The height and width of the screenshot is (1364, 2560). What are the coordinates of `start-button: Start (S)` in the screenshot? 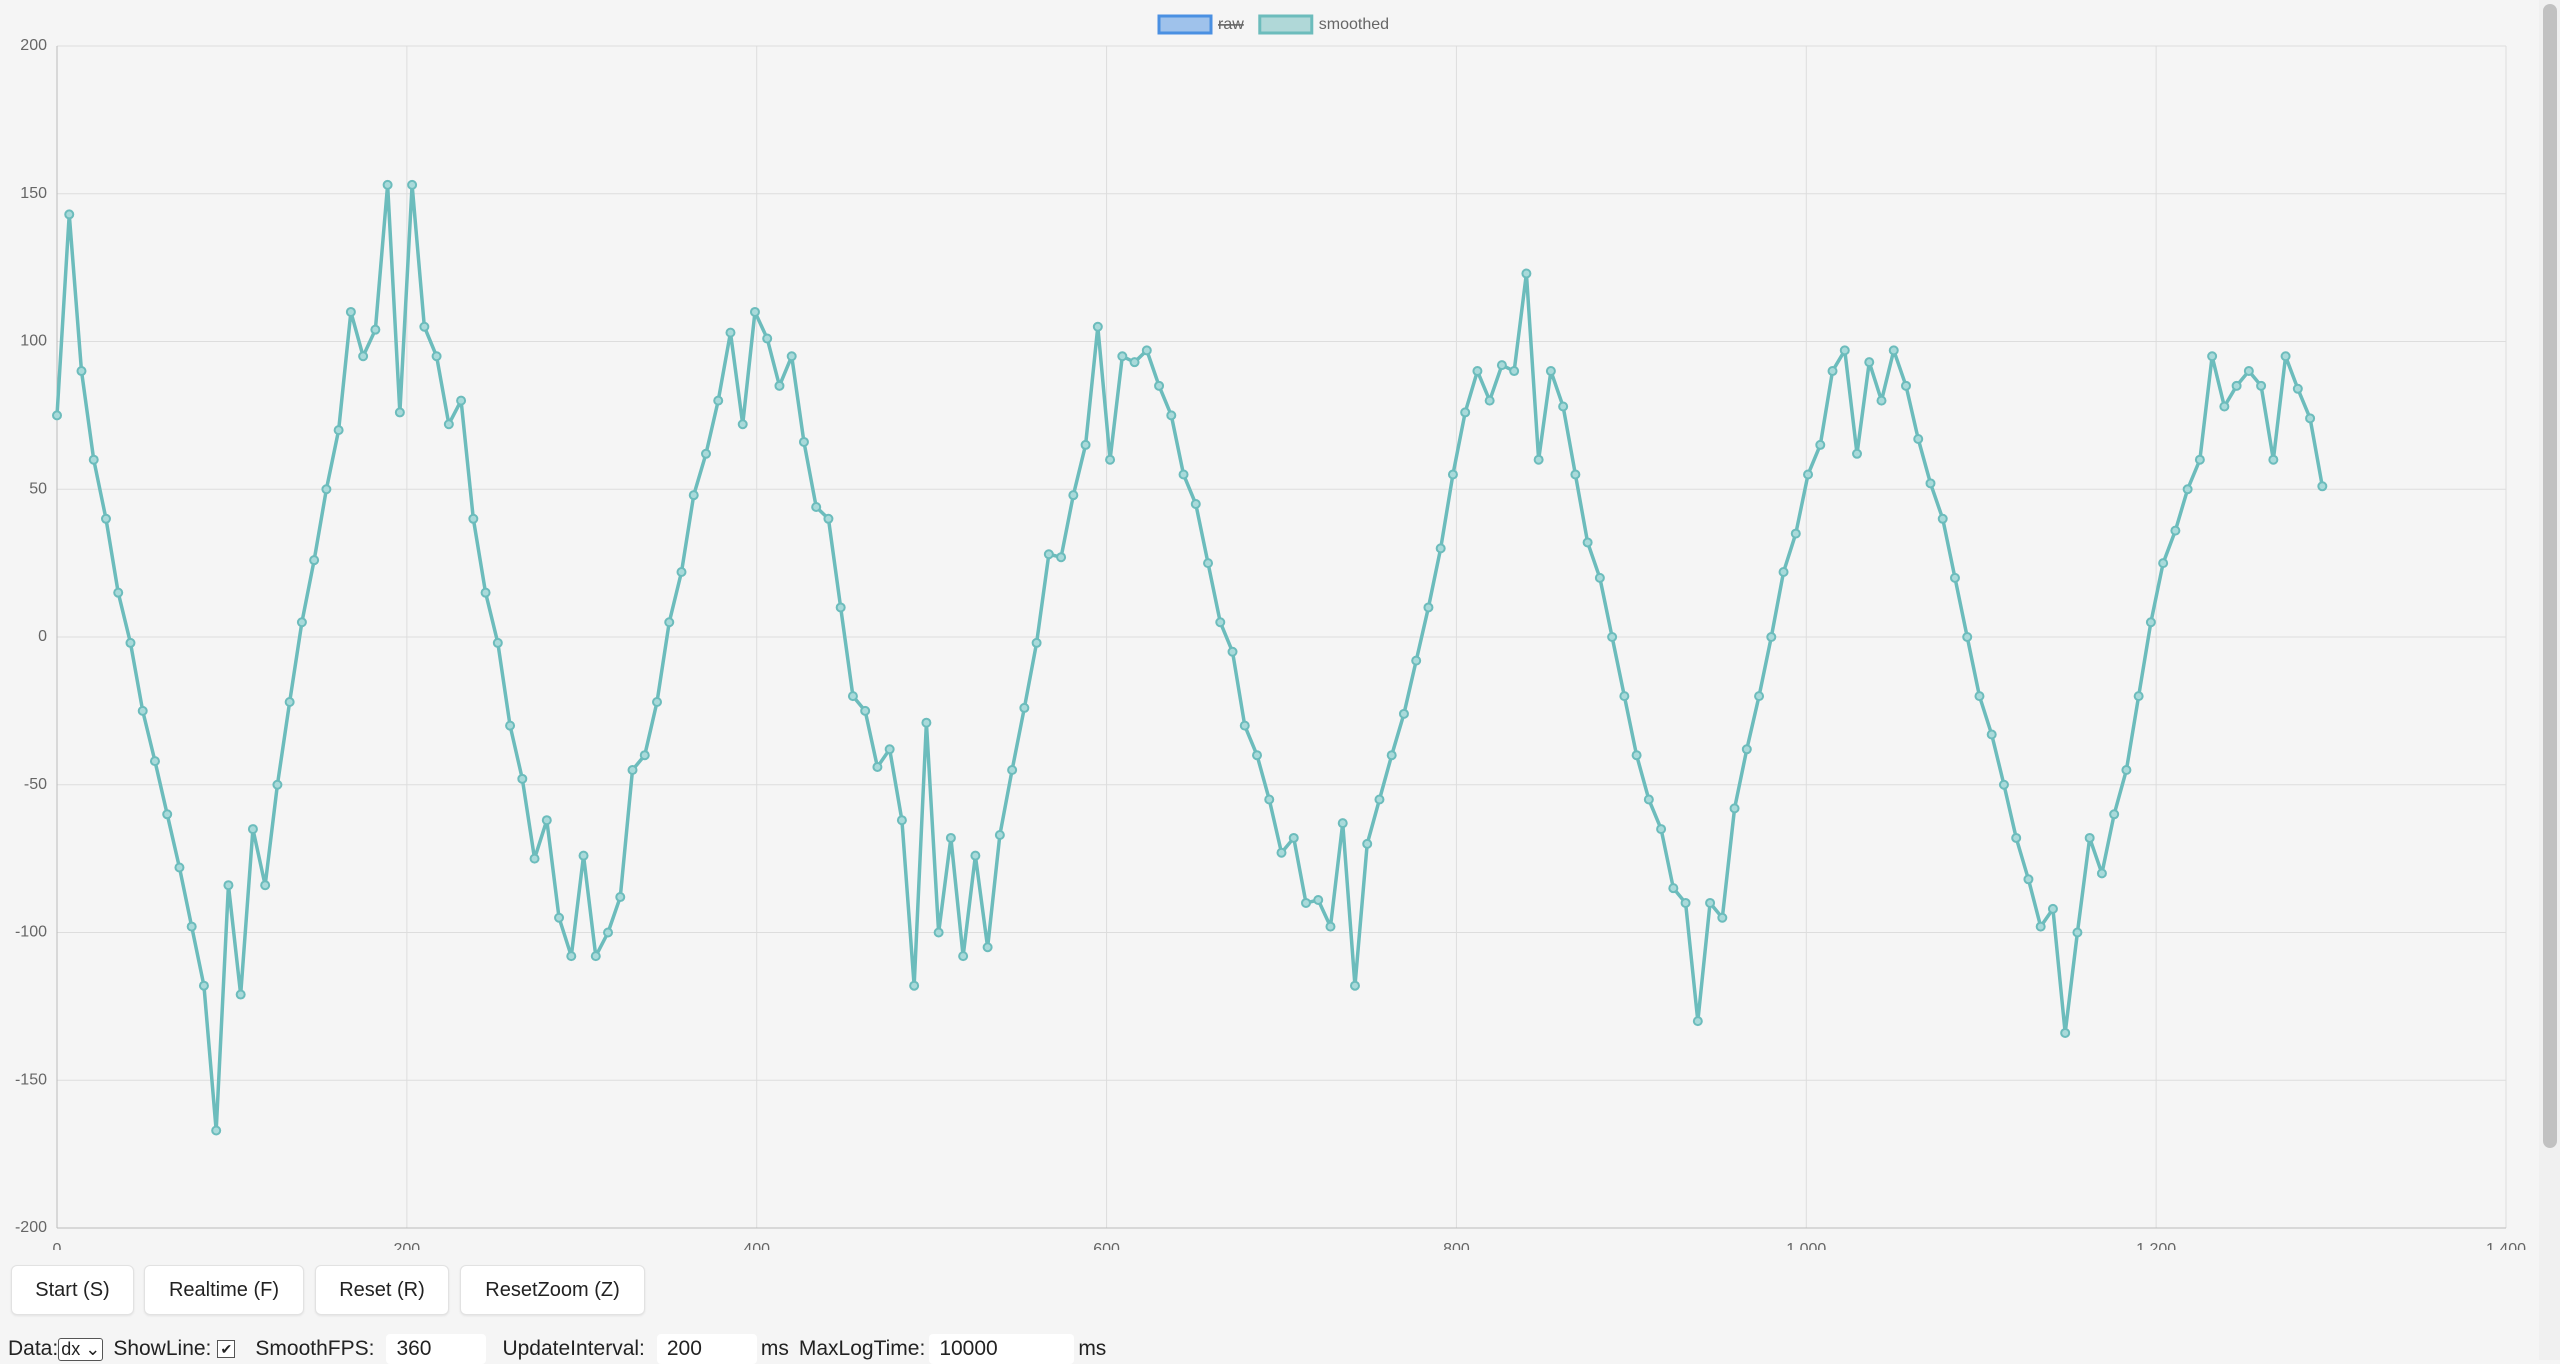 It's located at (72, 1290).